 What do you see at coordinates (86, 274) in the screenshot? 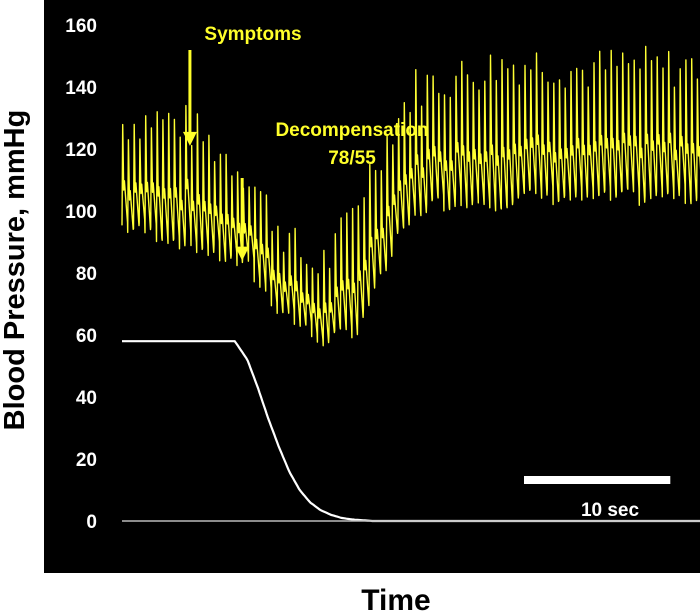
I see `y-tick-label: 80` at bounding box center [86, 274].